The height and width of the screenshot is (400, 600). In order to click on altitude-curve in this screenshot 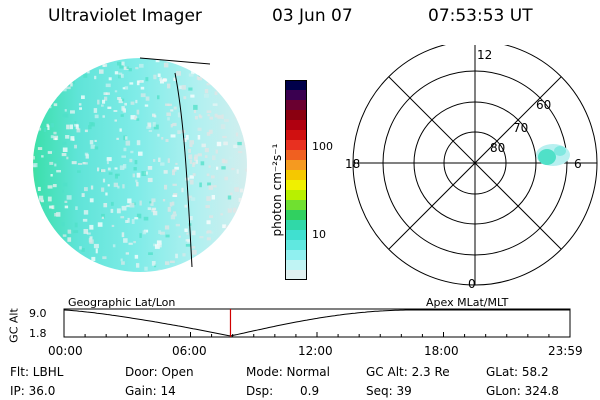, I will do `click(316, 323)`.